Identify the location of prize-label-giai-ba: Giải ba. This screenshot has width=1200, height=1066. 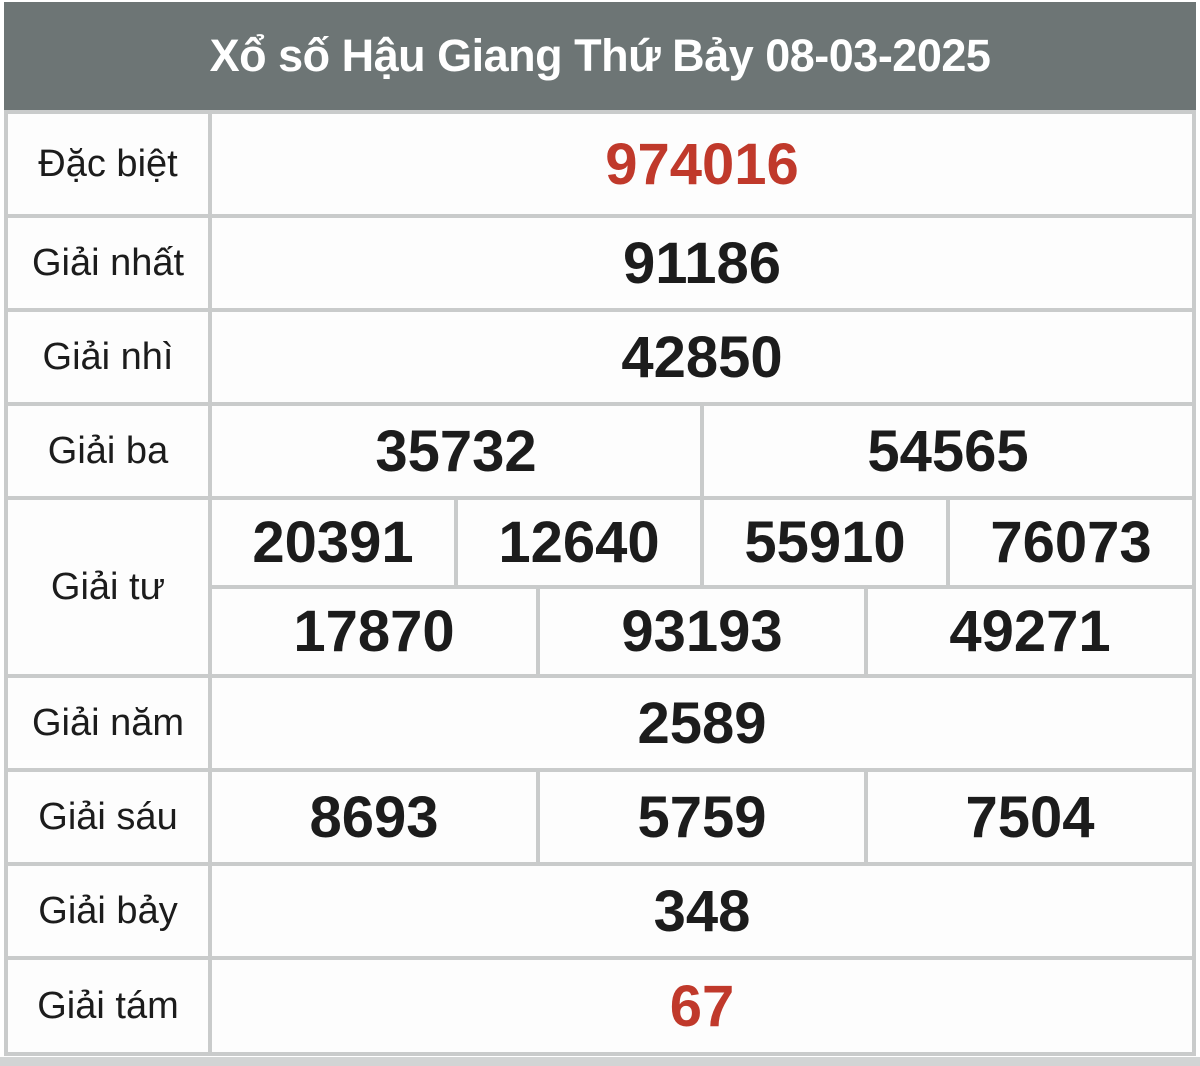
(108, 451).